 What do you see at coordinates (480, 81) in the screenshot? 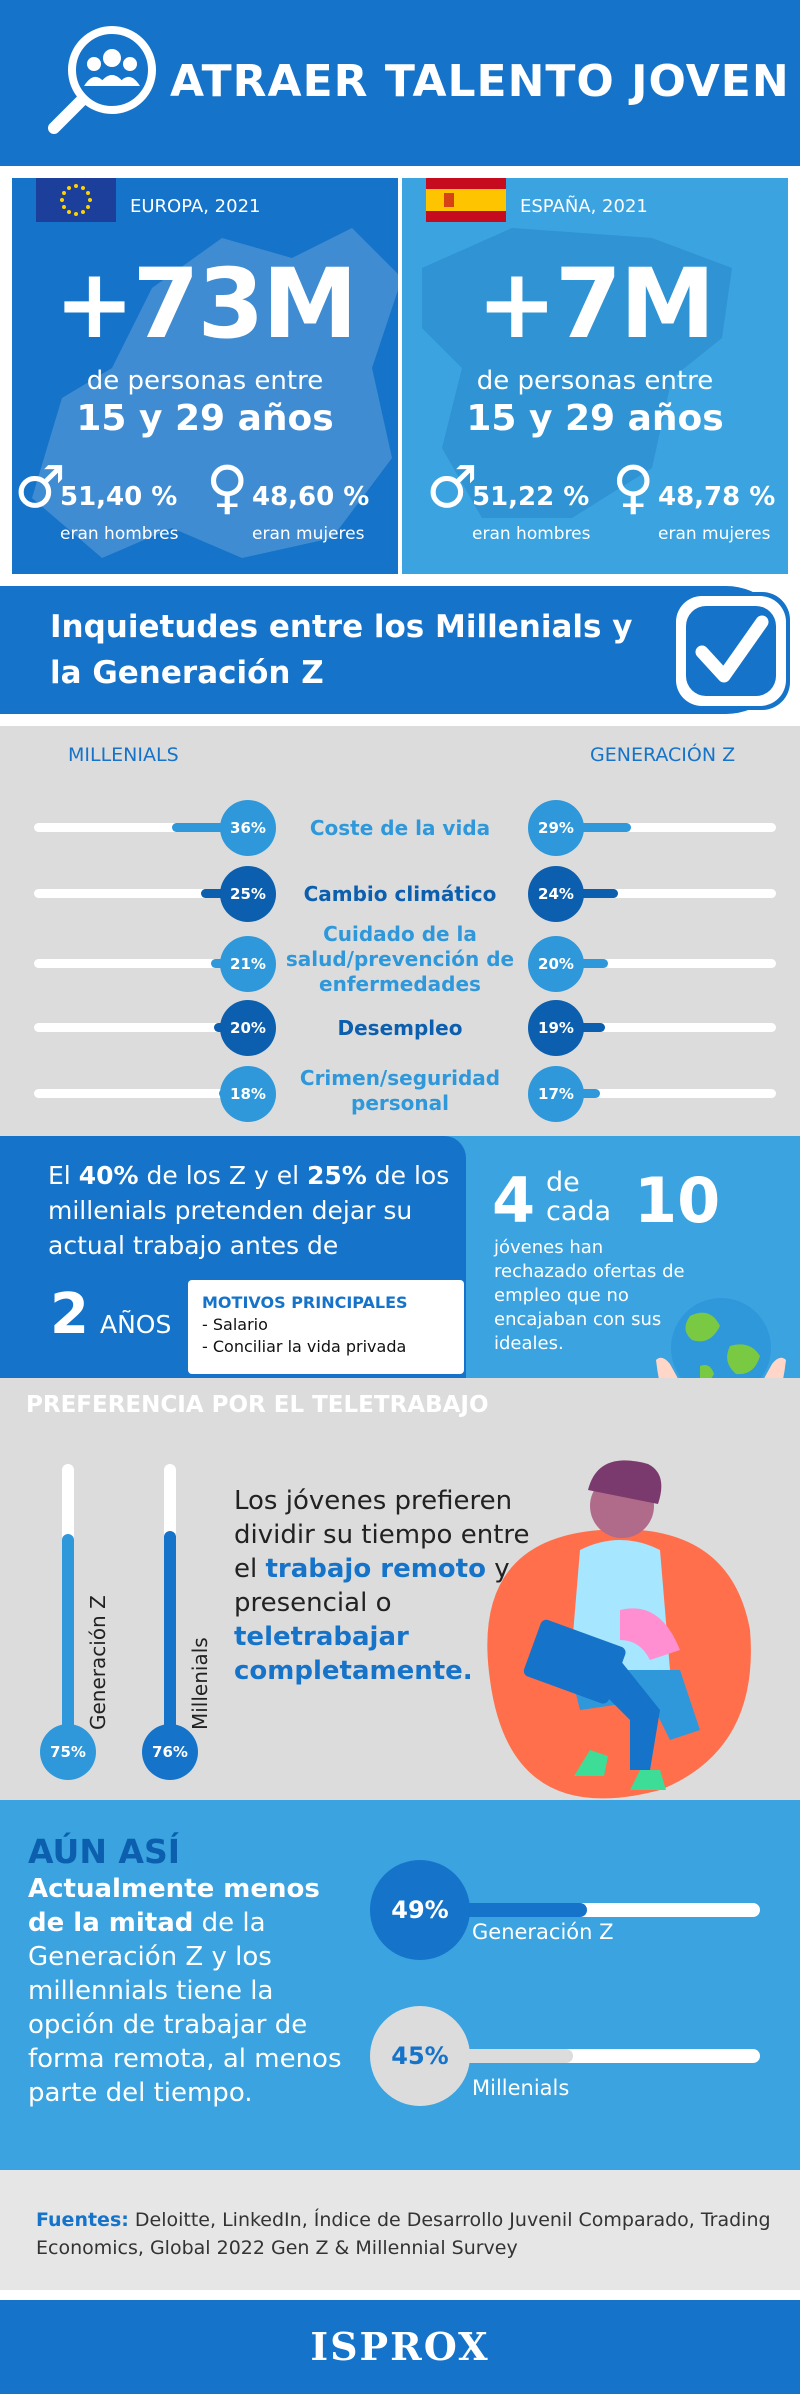
I see `page-title: ATRAER TALENTO JOVEN` at bounding box center [480, 81].